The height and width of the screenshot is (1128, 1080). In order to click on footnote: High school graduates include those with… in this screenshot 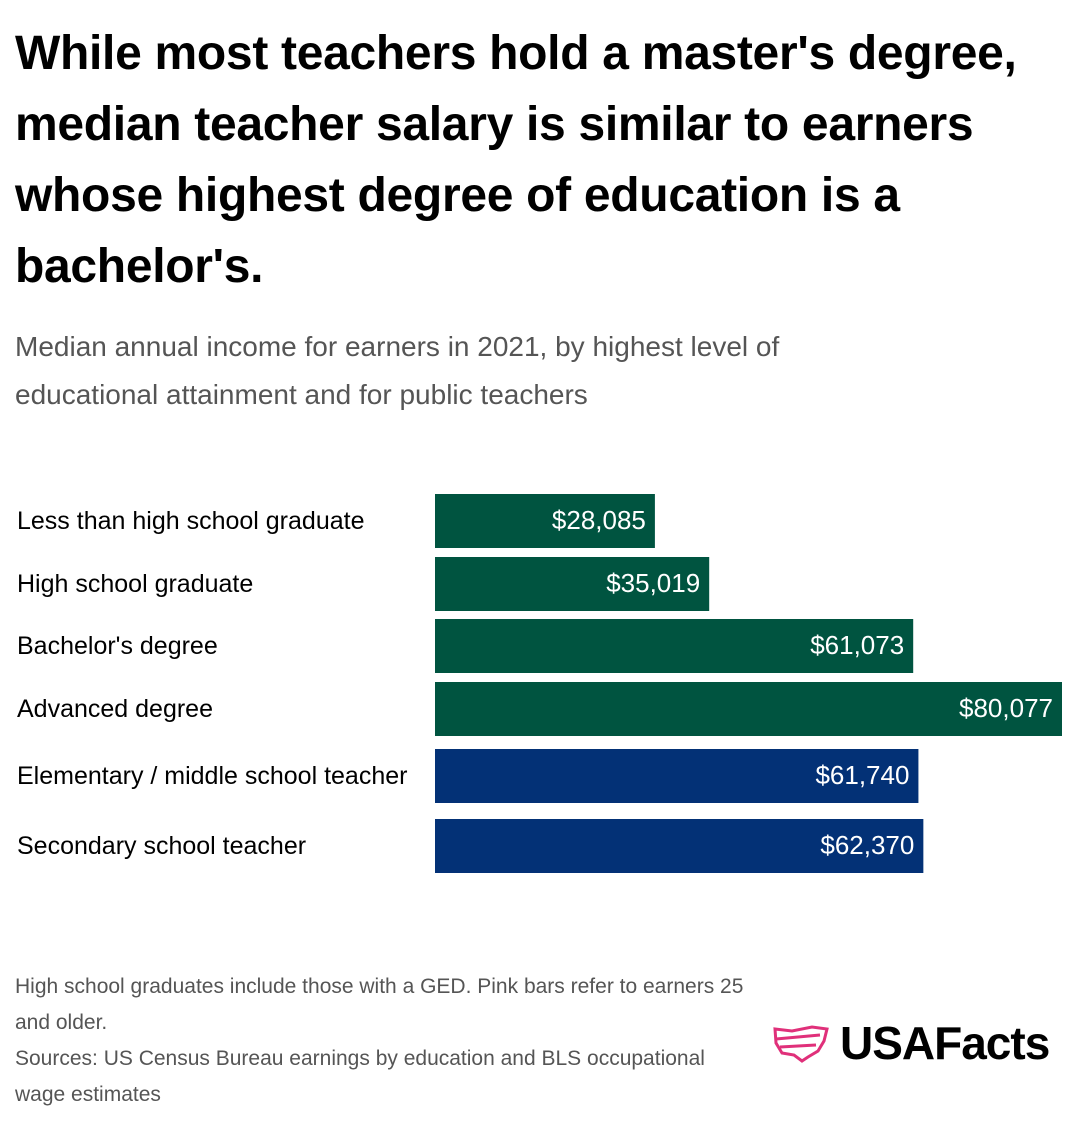, I will do `click(379, 1004)`.